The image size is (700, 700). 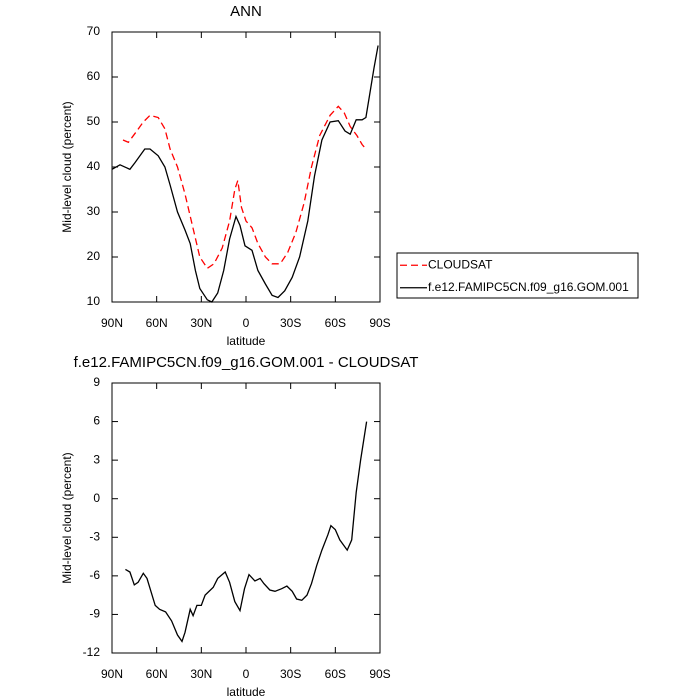 What do you see at coordinates (94, 211) in the screenshot?
I see `y-tick-label: 30` at bounding box center [94, 211].